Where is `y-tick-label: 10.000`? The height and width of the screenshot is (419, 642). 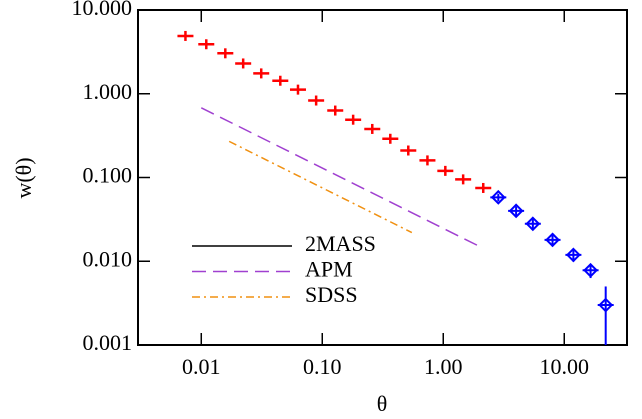
y-tick-label: 10.000 is located at coordinates (102, 10).